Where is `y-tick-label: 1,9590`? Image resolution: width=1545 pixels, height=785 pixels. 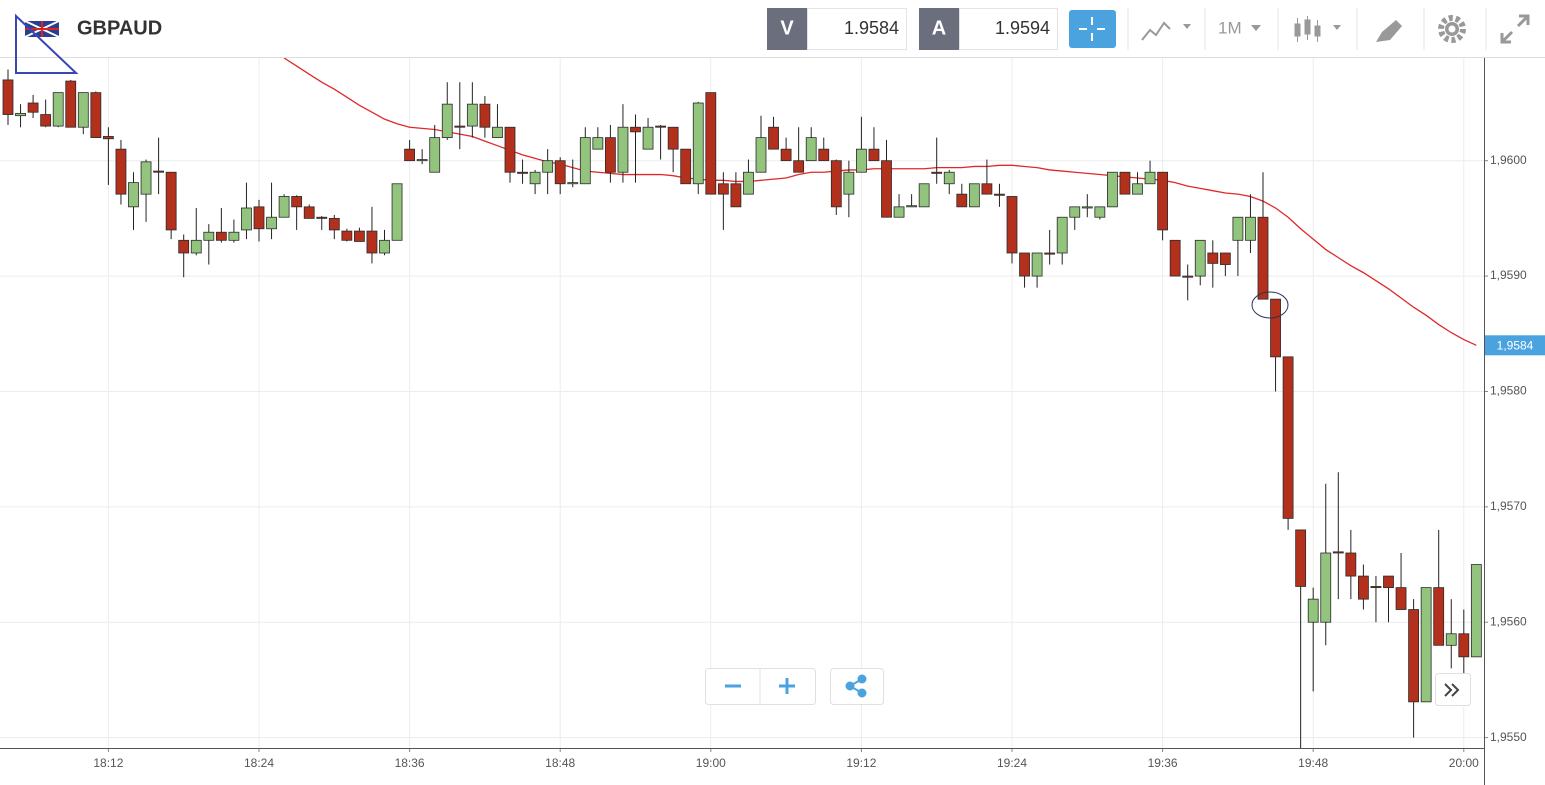 y-tick-label: 1,9590 is located at coordinates (1508, 275).